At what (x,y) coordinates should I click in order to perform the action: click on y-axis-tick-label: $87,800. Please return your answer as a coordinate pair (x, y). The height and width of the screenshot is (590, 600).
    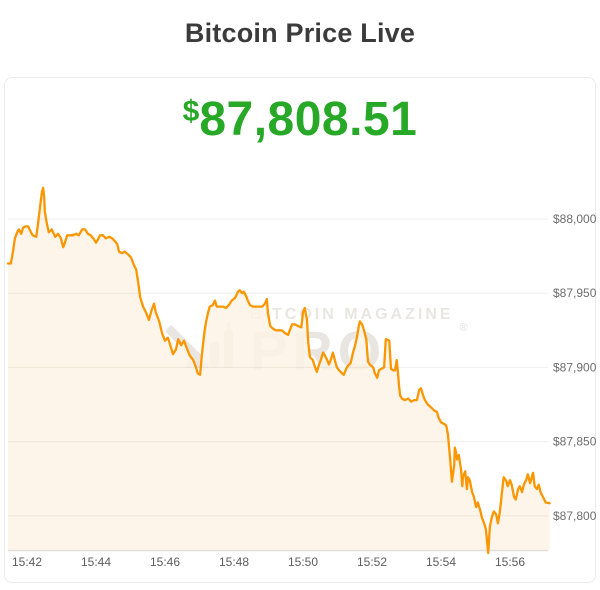
    Looking at the image, I should click on (575, 516).